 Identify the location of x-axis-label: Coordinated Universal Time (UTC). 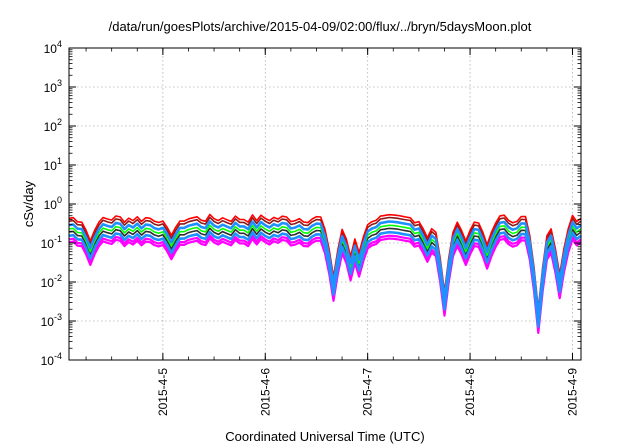
(324, 436).